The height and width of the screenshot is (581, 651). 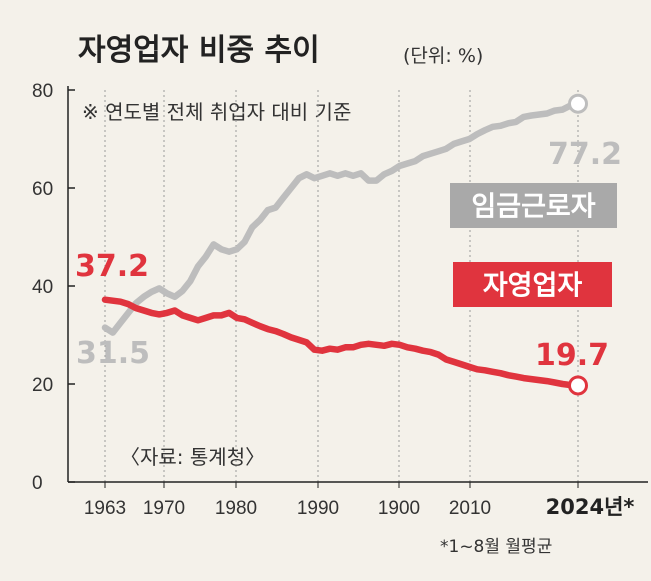 I want to click on chart-title: 자영업자 비중 추이, so click(x=199, y=50).